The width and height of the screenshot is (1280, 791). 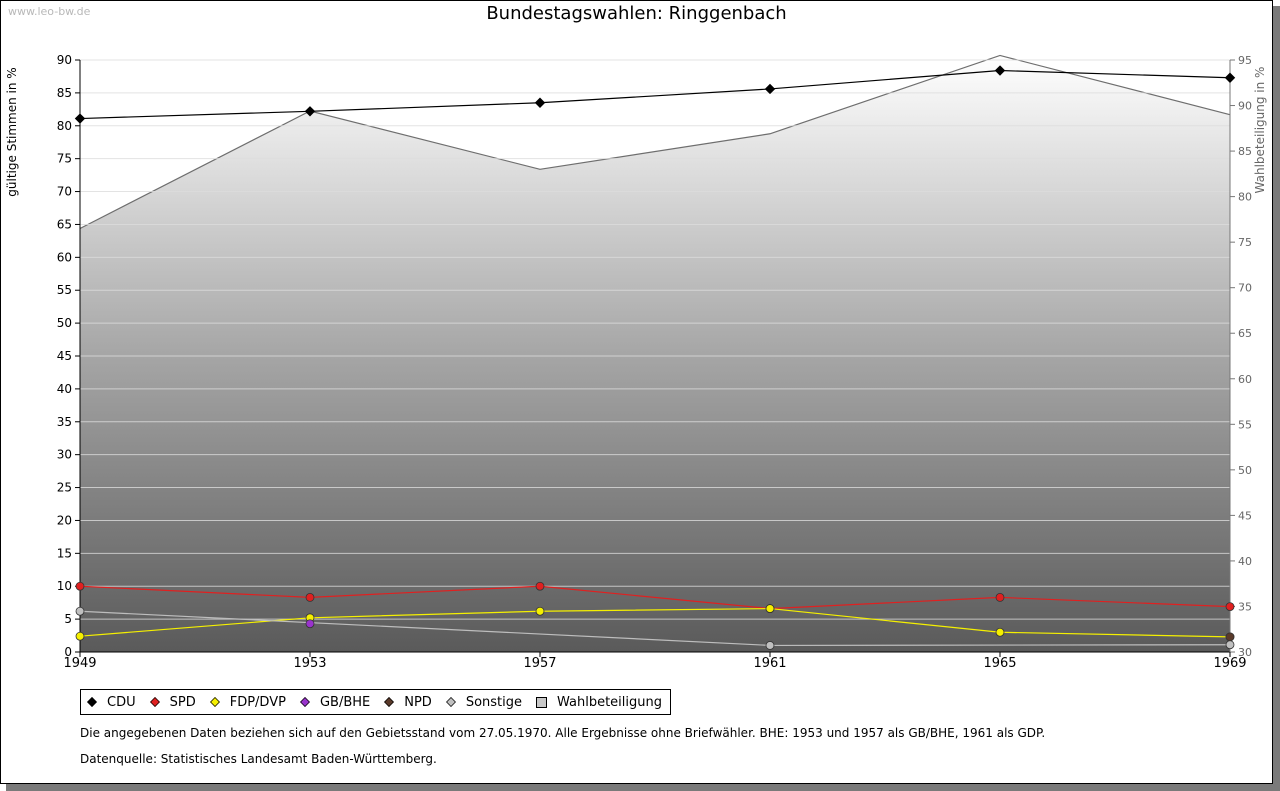 I want to click on y-tick-label-45: 45, so click(x=64, y=356).